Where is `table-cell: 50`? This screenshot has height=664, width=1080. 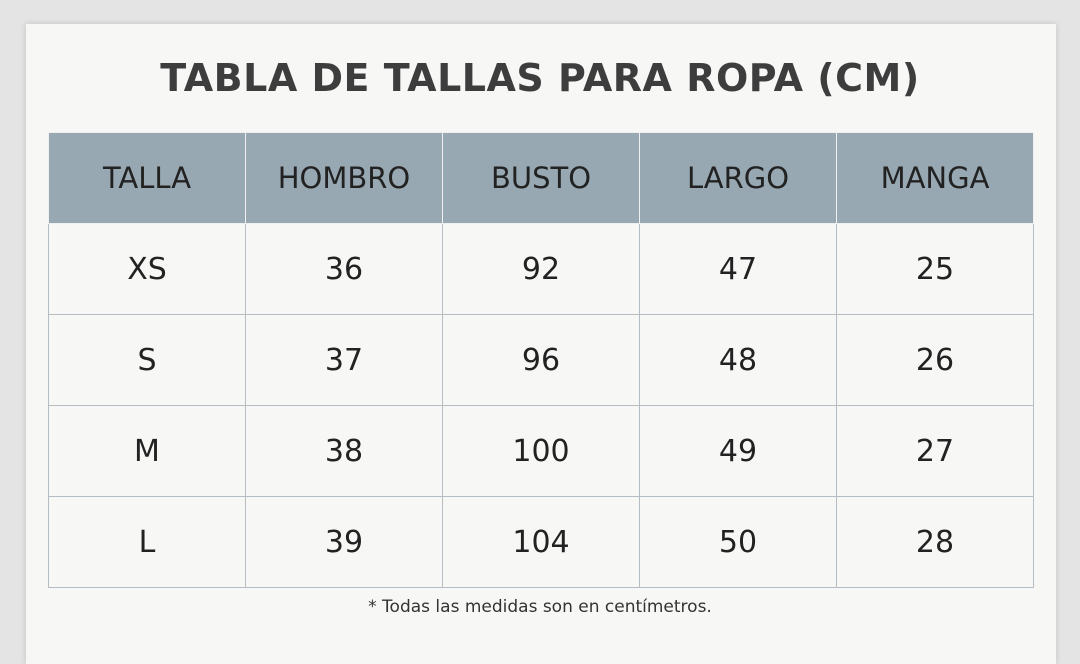
table-cell: 50 is located at coordinates (738, 542).